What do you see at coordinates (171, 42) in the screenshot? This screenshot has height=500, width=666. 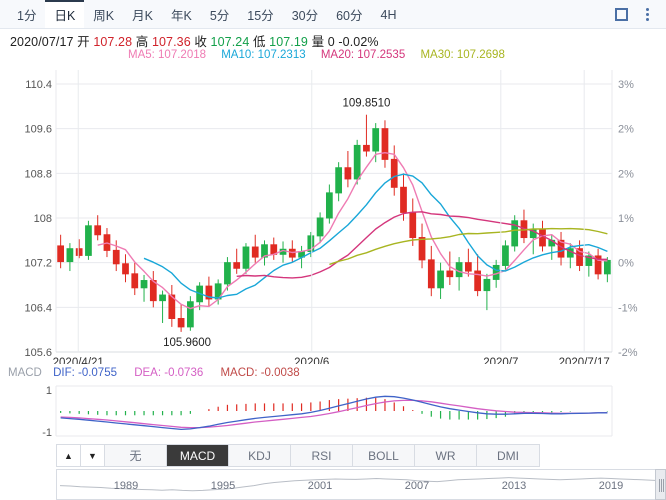 I see `high-value: 107.36` at bounding box center [171, 42].